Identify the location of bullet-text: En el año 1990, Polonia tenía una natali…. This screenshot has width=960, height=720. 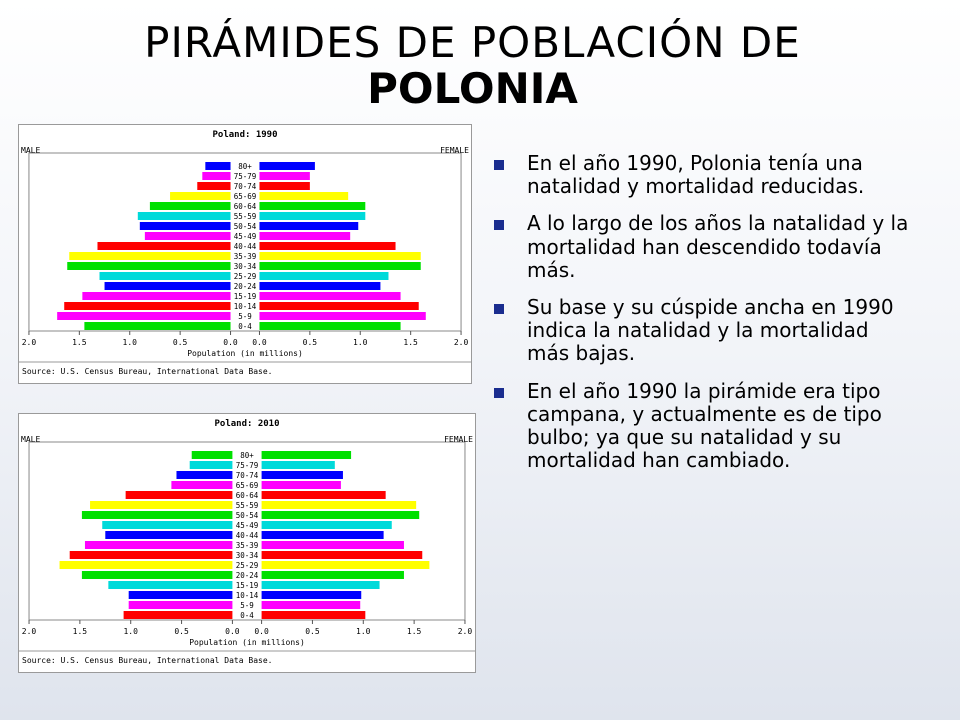
(696, 175).